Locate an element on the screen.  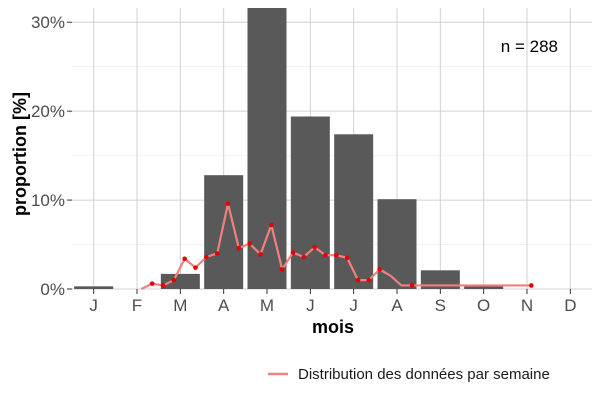
y-tick-label-3: 30% is located at coordinates (48, 22).